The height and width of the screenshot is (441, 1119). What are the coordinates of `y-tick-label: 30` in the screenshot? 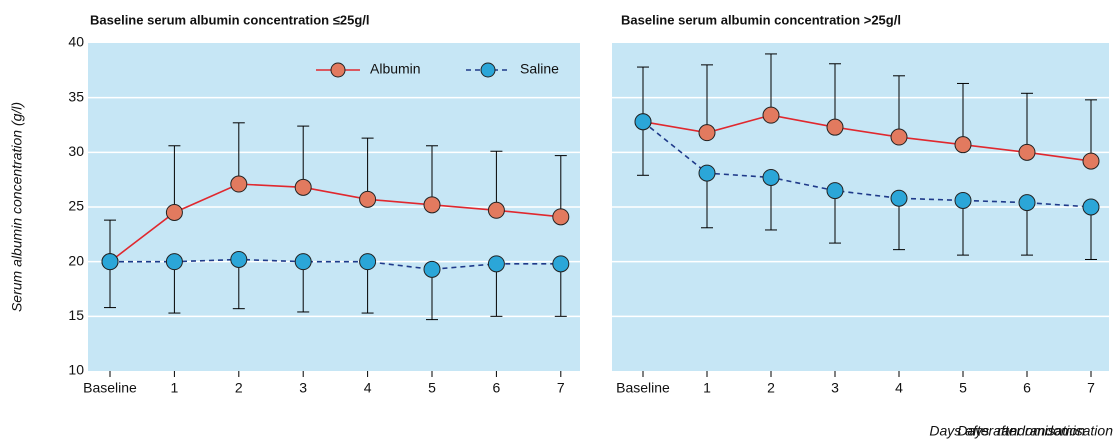 It's located at (76, 151).